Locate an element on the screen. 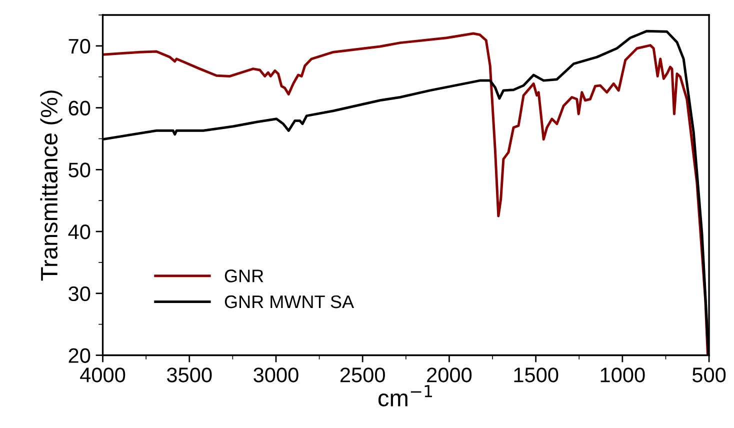 This screenshot has width=734, height=428. x-tick-label: 1000 is located at coordinates (622, 375).